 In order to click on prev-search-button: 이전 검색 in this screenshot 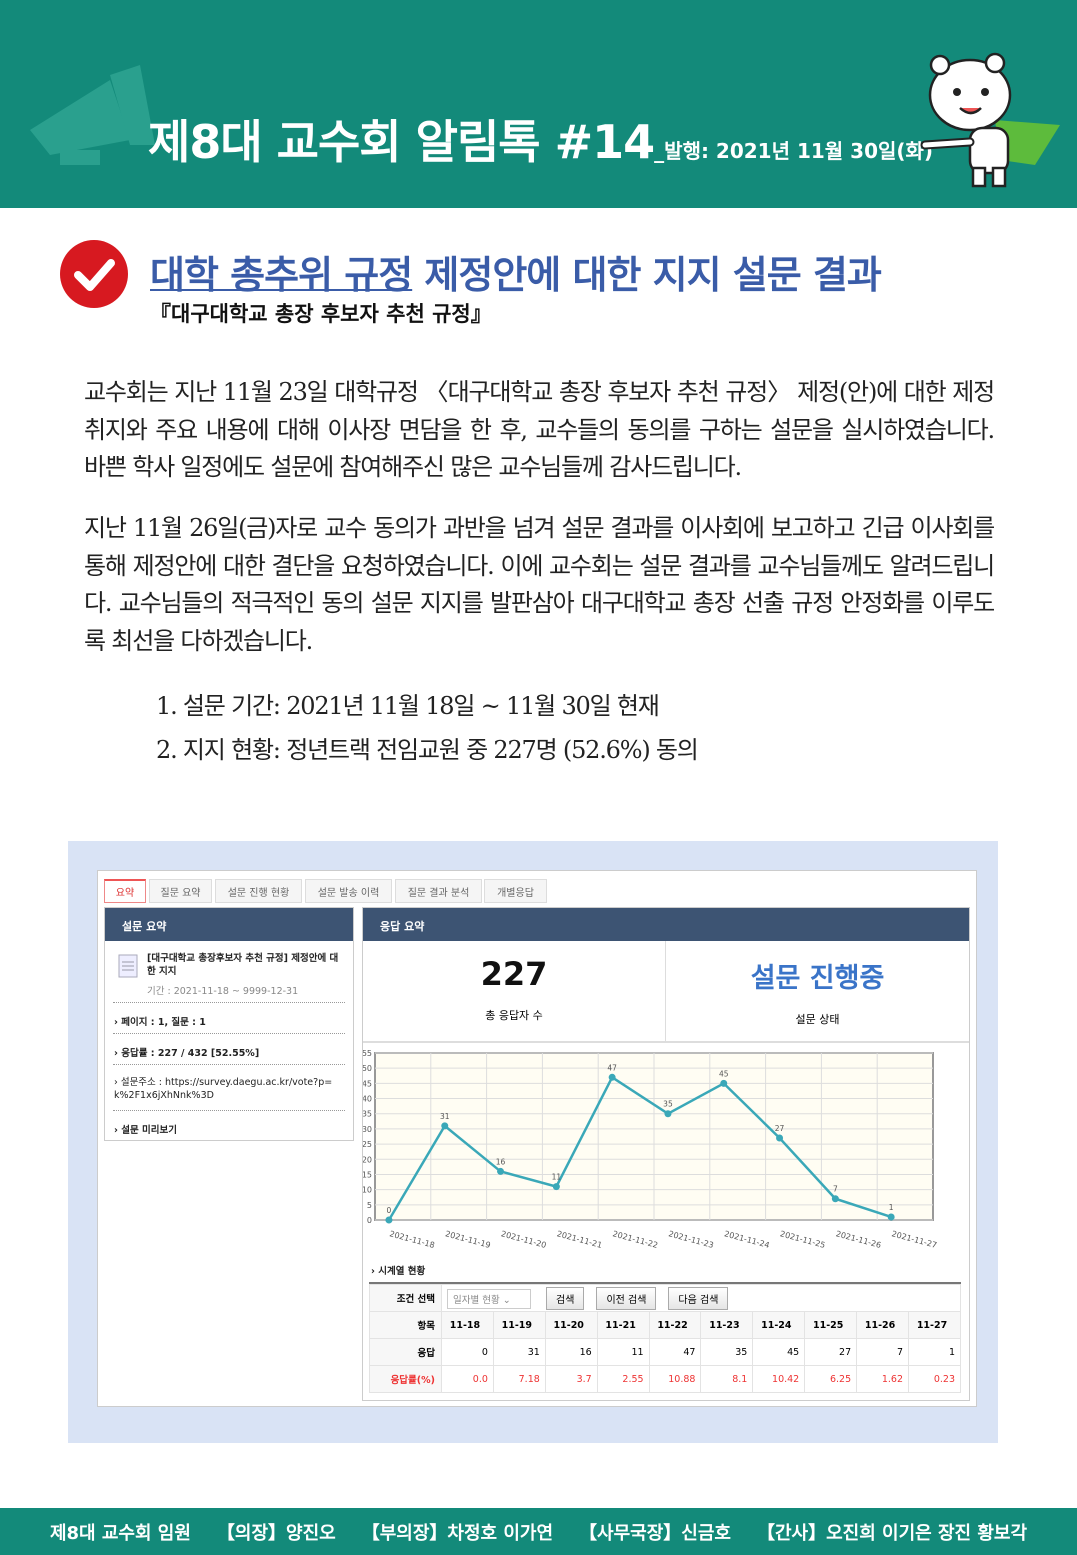, I will do `click(626, 1298)`.